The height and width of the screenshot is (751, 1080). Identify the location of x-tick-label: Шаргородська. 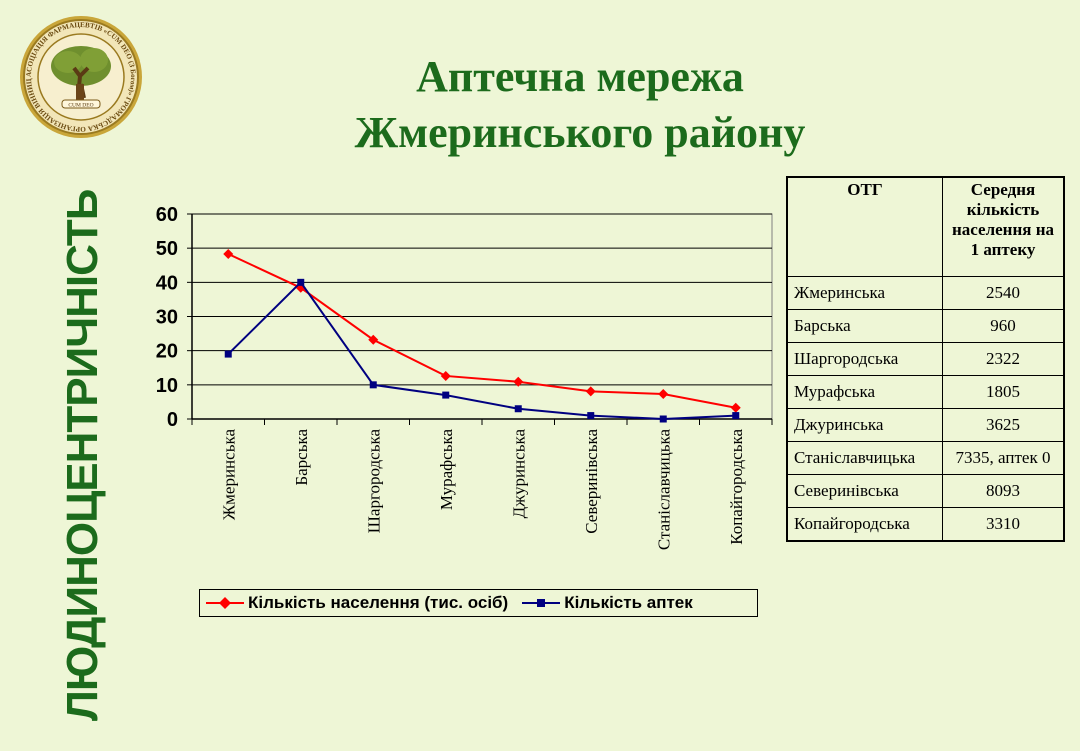
(373, 481).